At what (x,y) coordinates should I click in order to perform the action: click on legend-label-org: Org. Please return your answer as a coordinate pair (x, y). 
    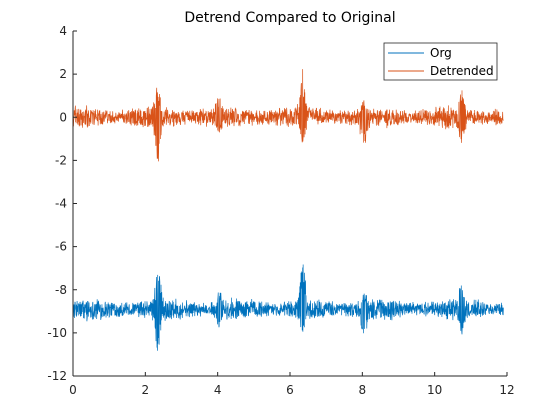
    Looking at the image, I should click on (441, 53).